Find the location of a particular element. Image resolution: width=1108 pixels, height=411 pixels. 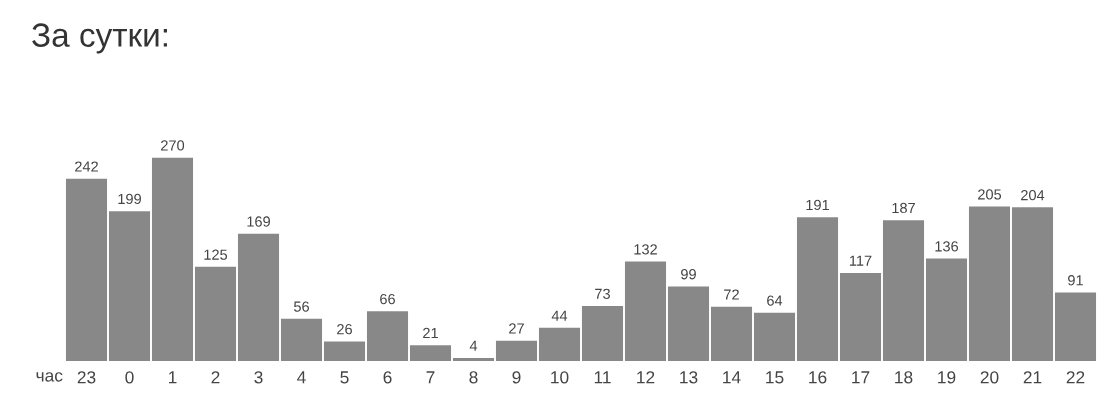

x-tick-label: 11 is located at coordinates (602, 377).